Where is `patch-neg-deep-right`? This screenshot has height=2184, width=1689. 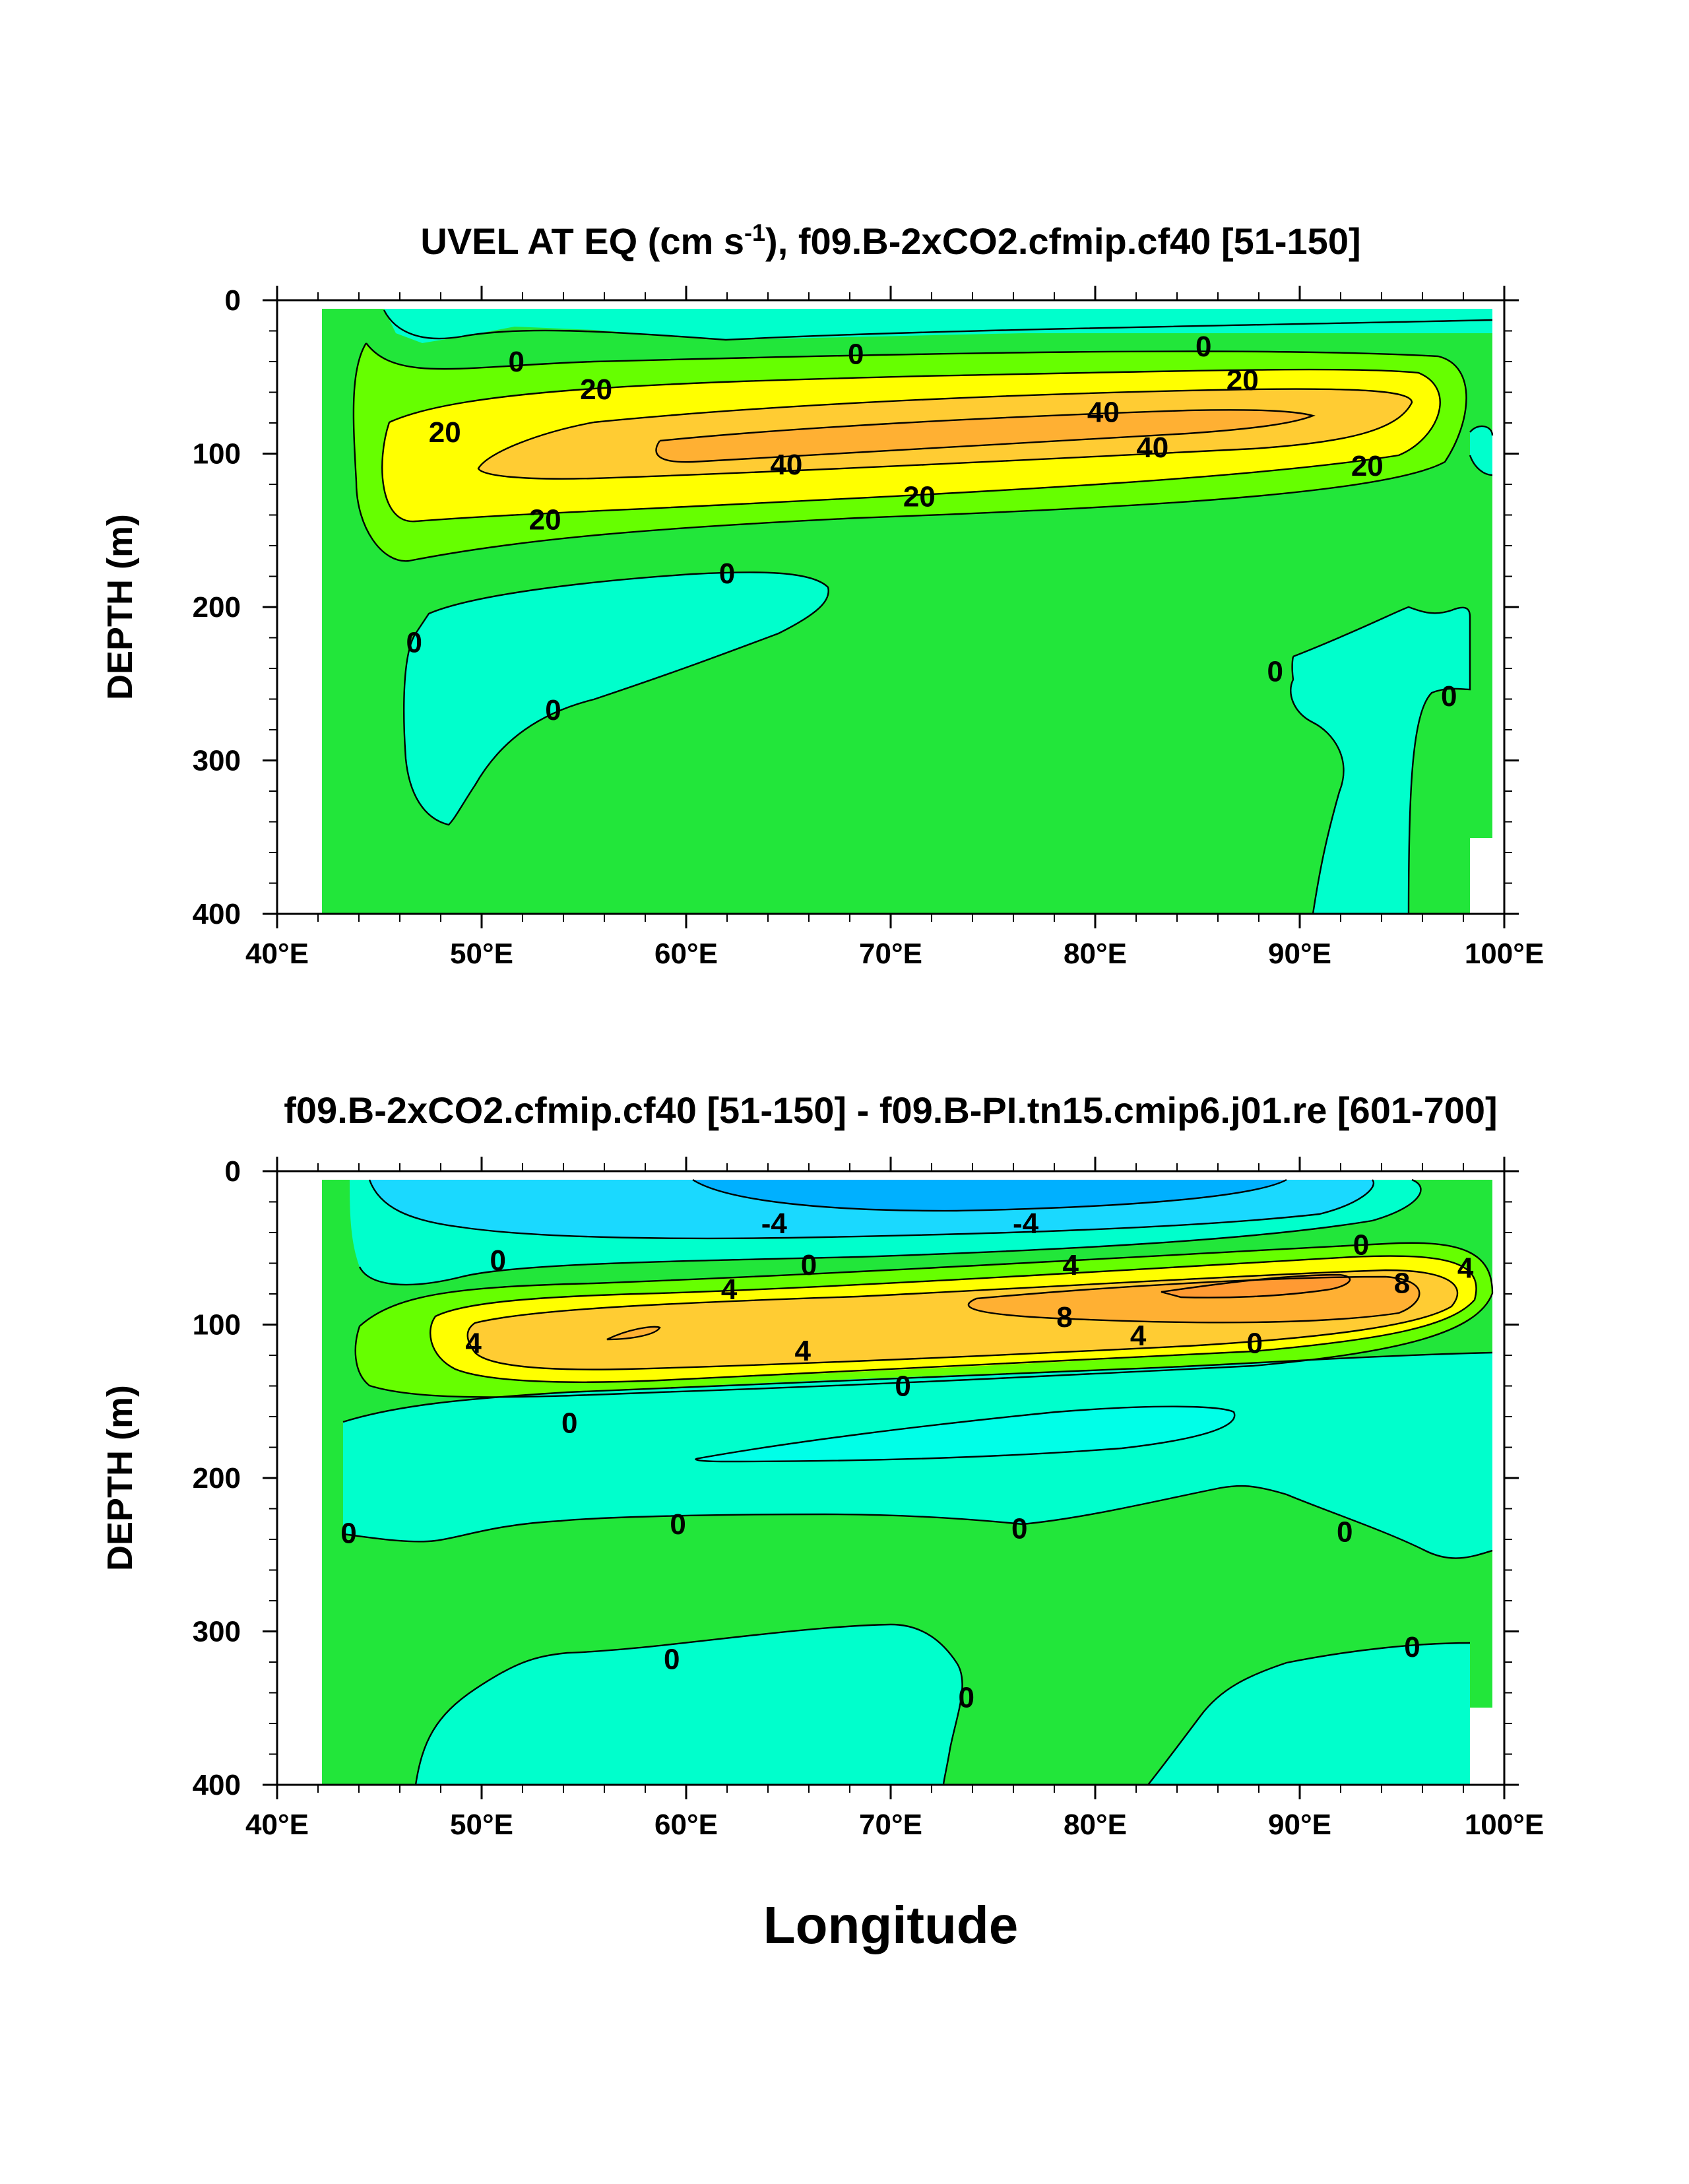
patch-neg-deep-right is located at coordinates (1380, 760).